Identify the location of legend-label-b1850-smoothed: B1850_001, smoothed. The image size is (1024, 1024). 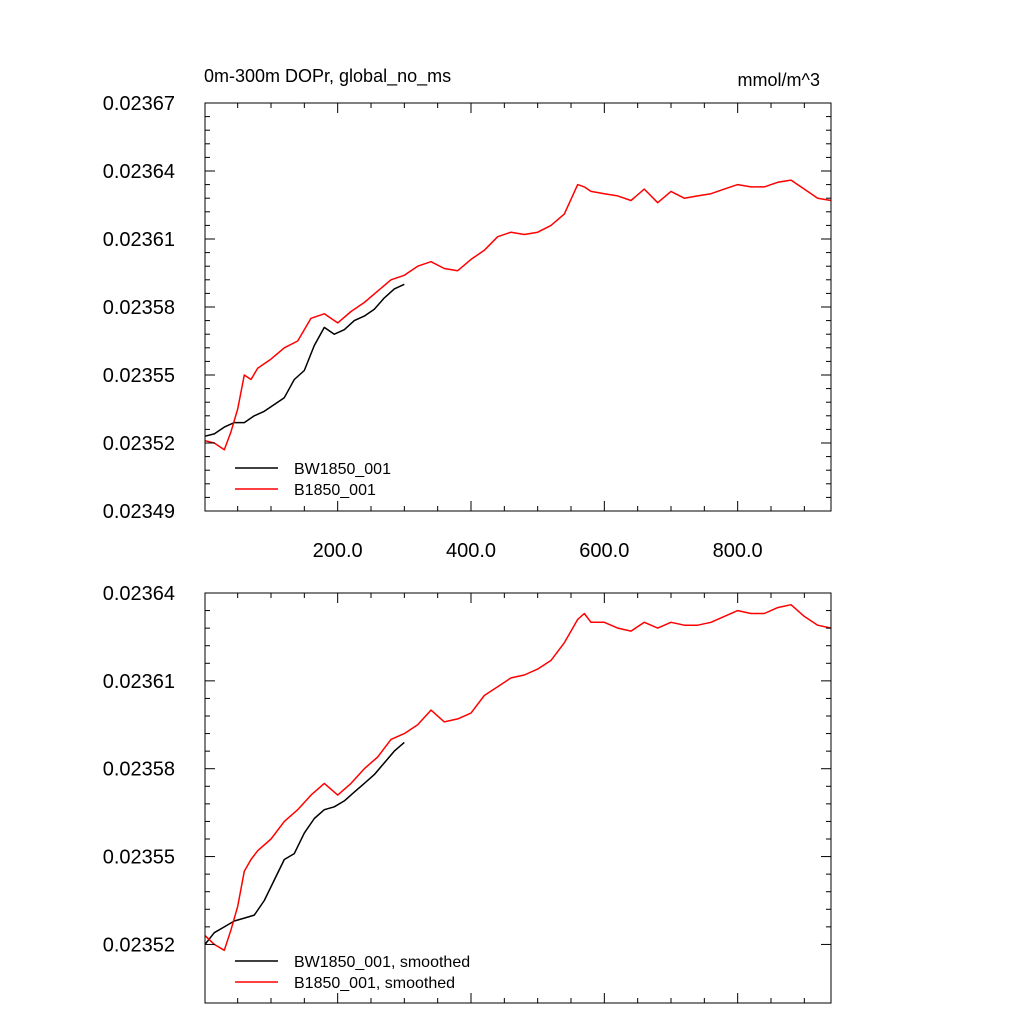
(374, 983).